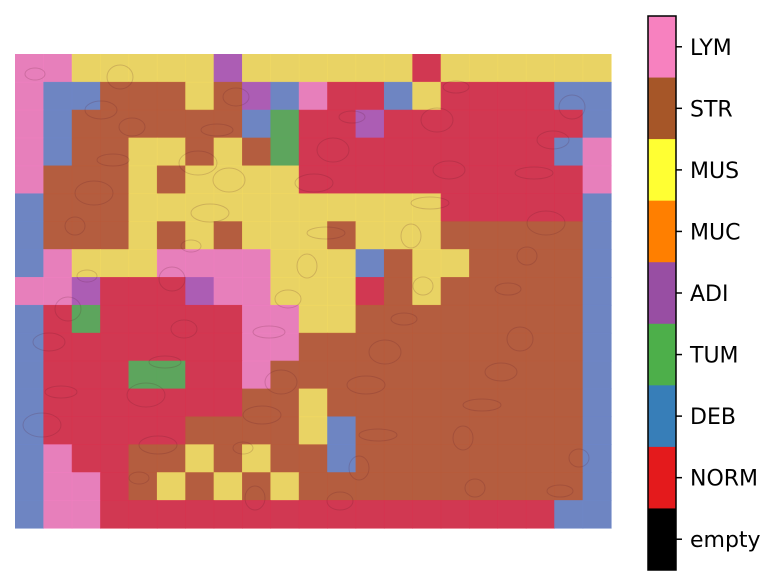 The width and height of the screenshot is (784, 584). I want to click on legend-label-str: STR, so click(711, 109).